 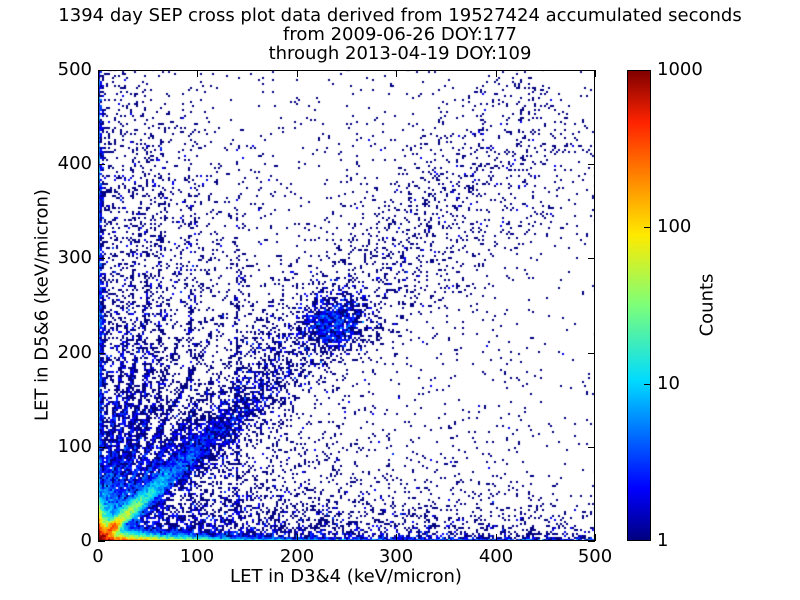 What do you see at coordinates (42, 305) in the screenshot?
I see `y-axis-label: LET in D5&6 (keV/micron)` at bounding box center [42, 305].